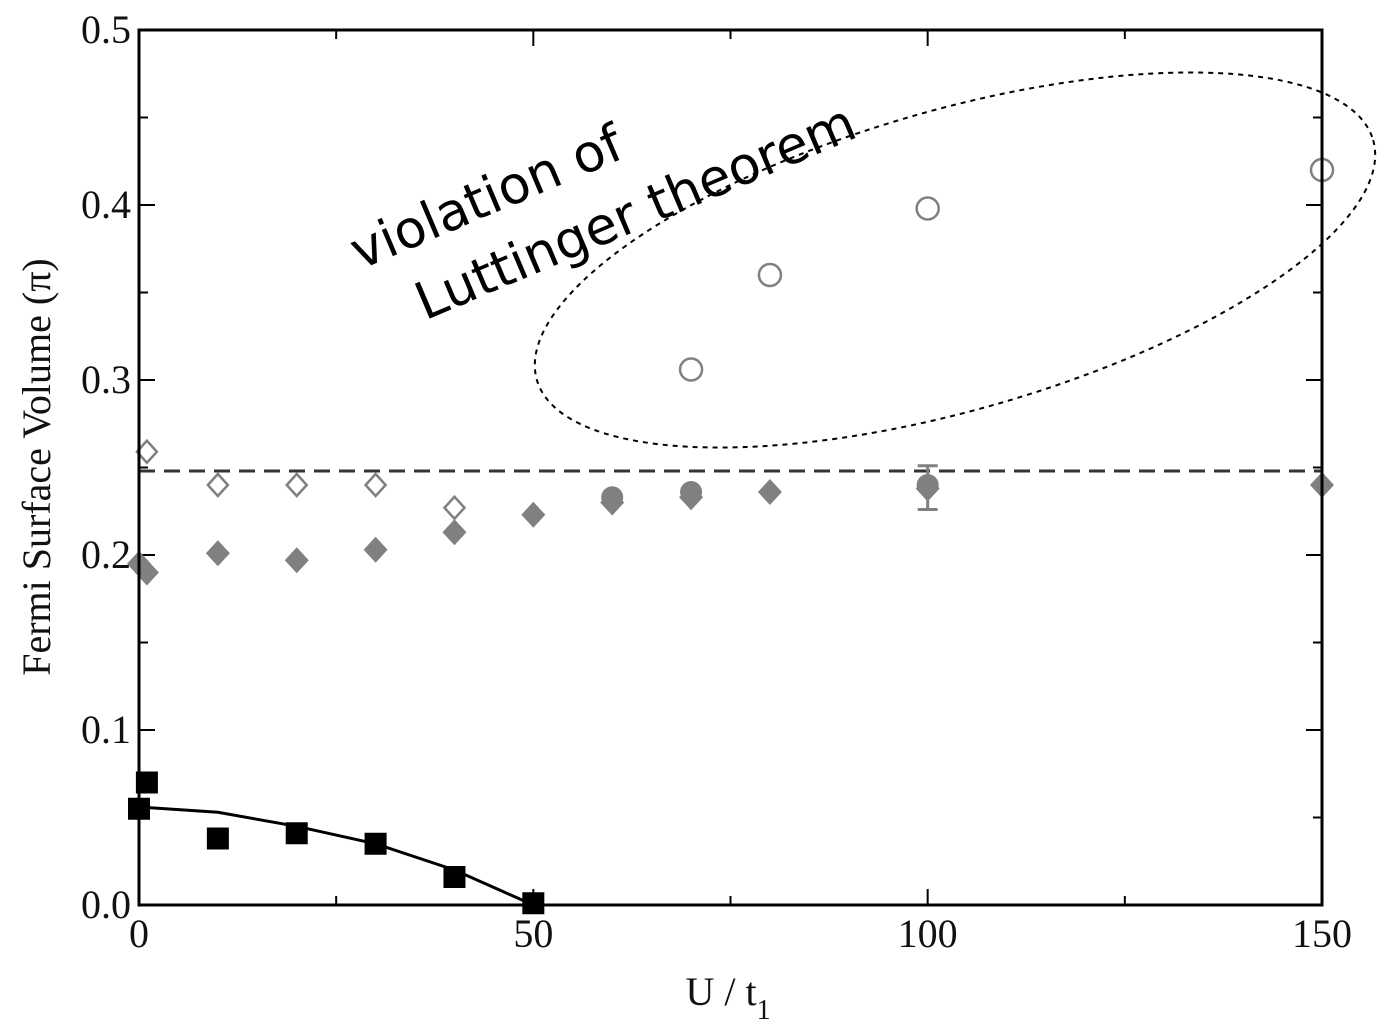 The image size is (1389, 1022). Describe the element at coordinates (106, 904) in the screenshot. I see `y-tick-label: 0.0` at that location.